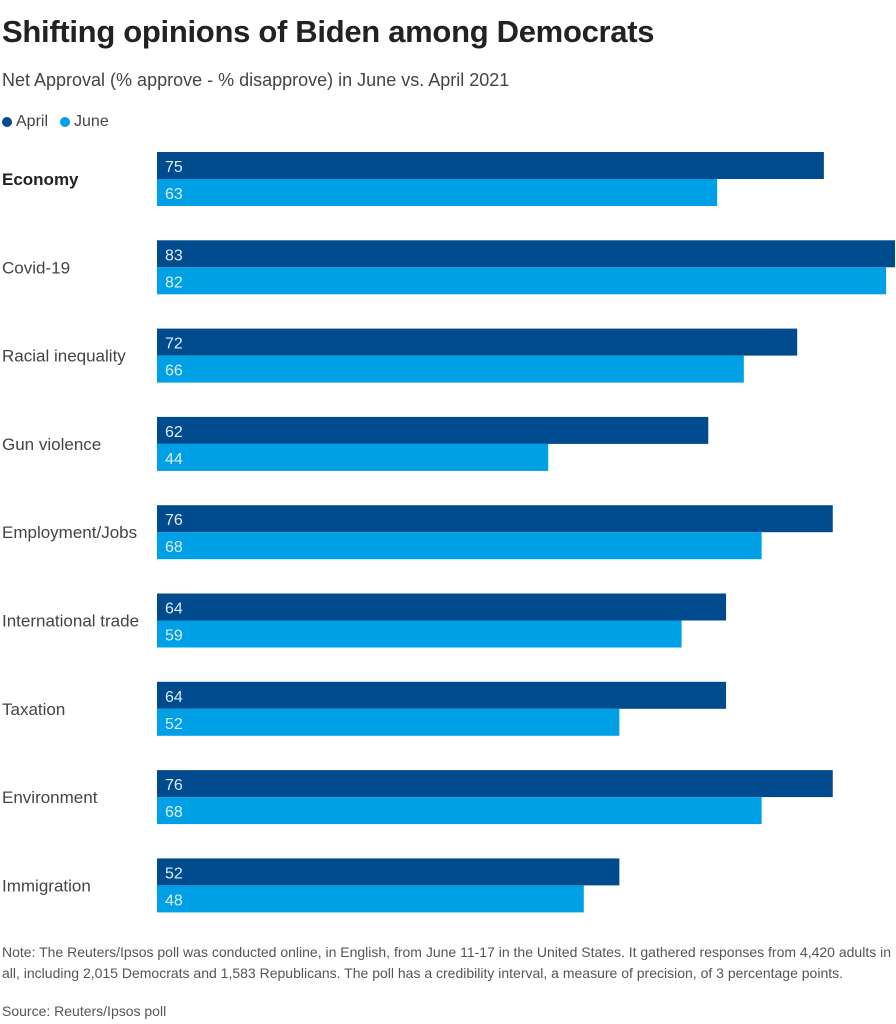 Image resolution: width=896 pixels, height=1024 pixels. Describe the element at coordinates (51, 444) in the screenshot. I see `category-label: Gun violence` at that location.